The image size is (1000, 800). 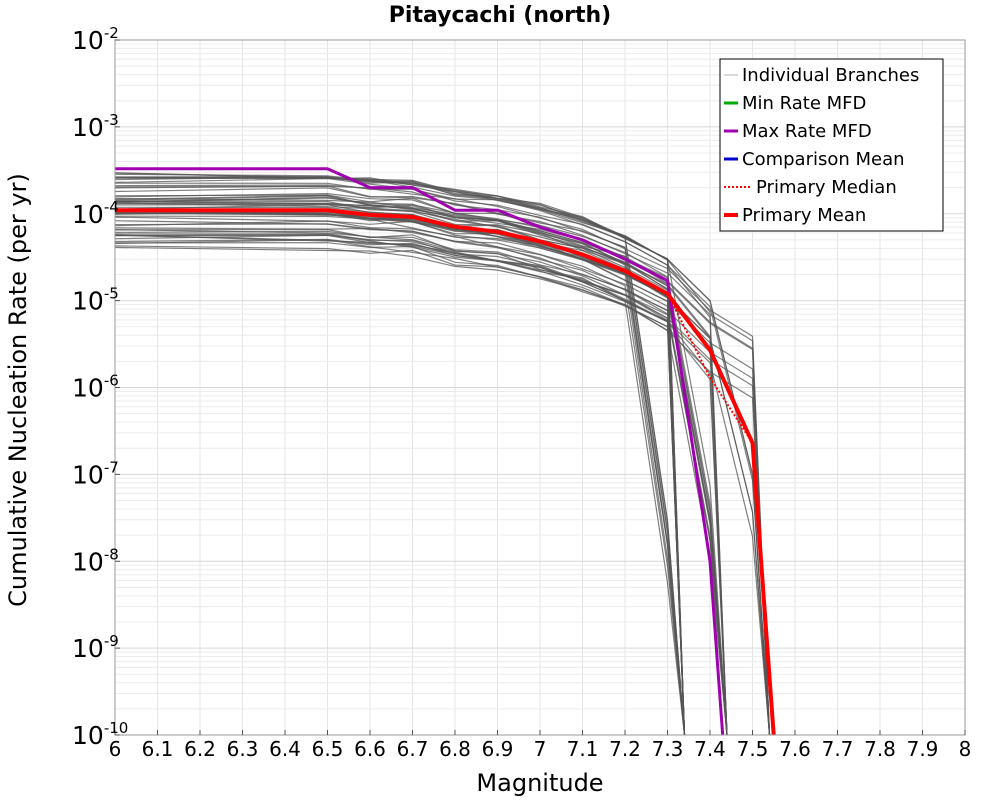 What do you see at coordinates (370, 749) in the screenshot?
I see `x-tick-label: 6.6` at bounding box center [370, 749].